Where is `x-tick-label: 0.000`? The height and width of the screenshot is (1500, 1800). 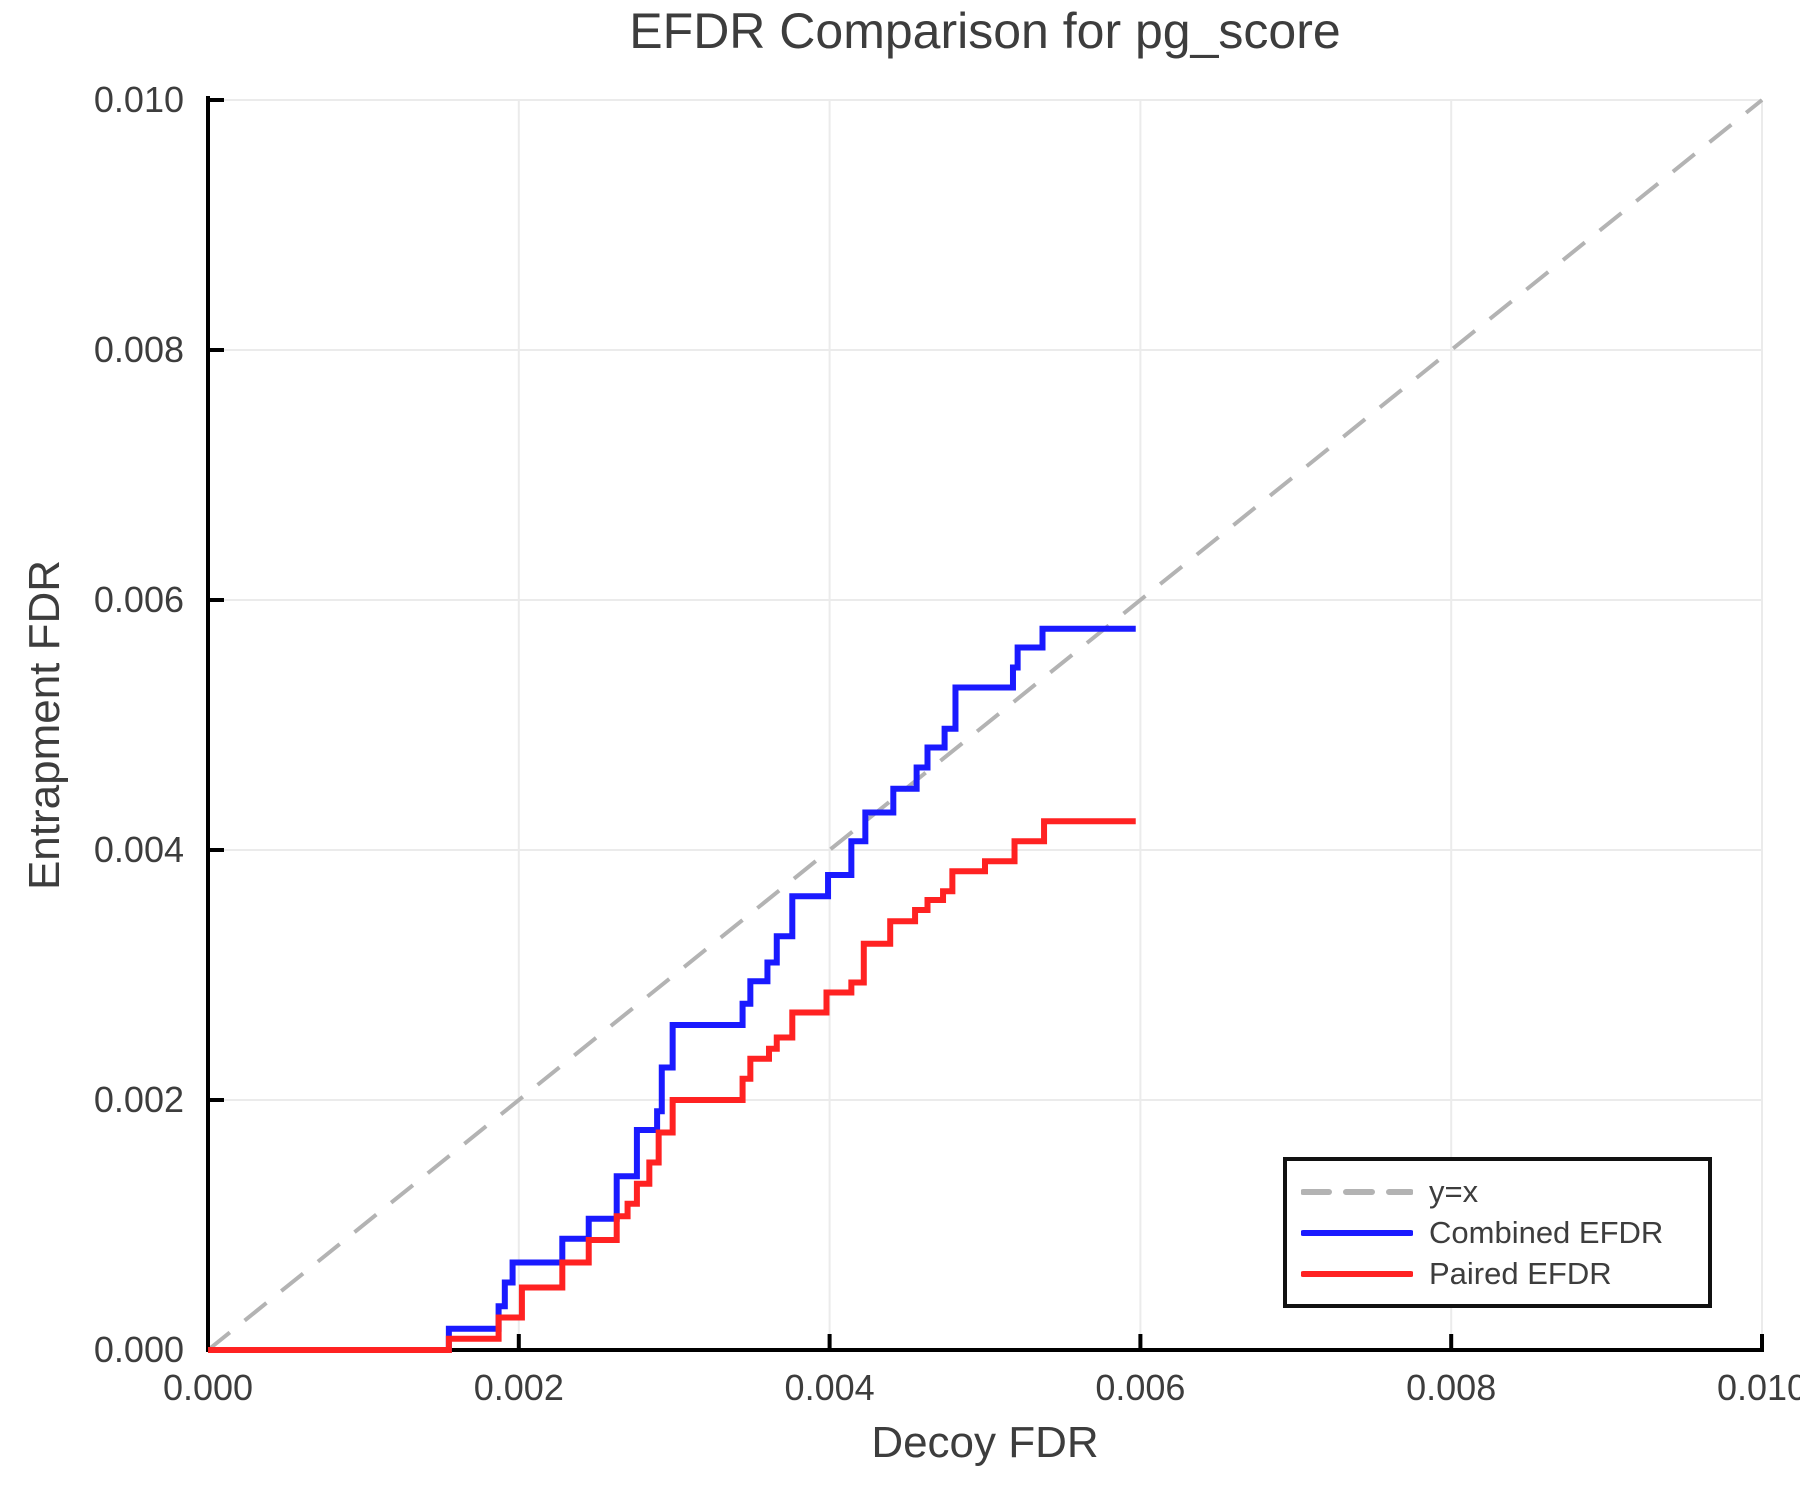
x-tick-label: 0.000 is located at coordinates (208, 1387).